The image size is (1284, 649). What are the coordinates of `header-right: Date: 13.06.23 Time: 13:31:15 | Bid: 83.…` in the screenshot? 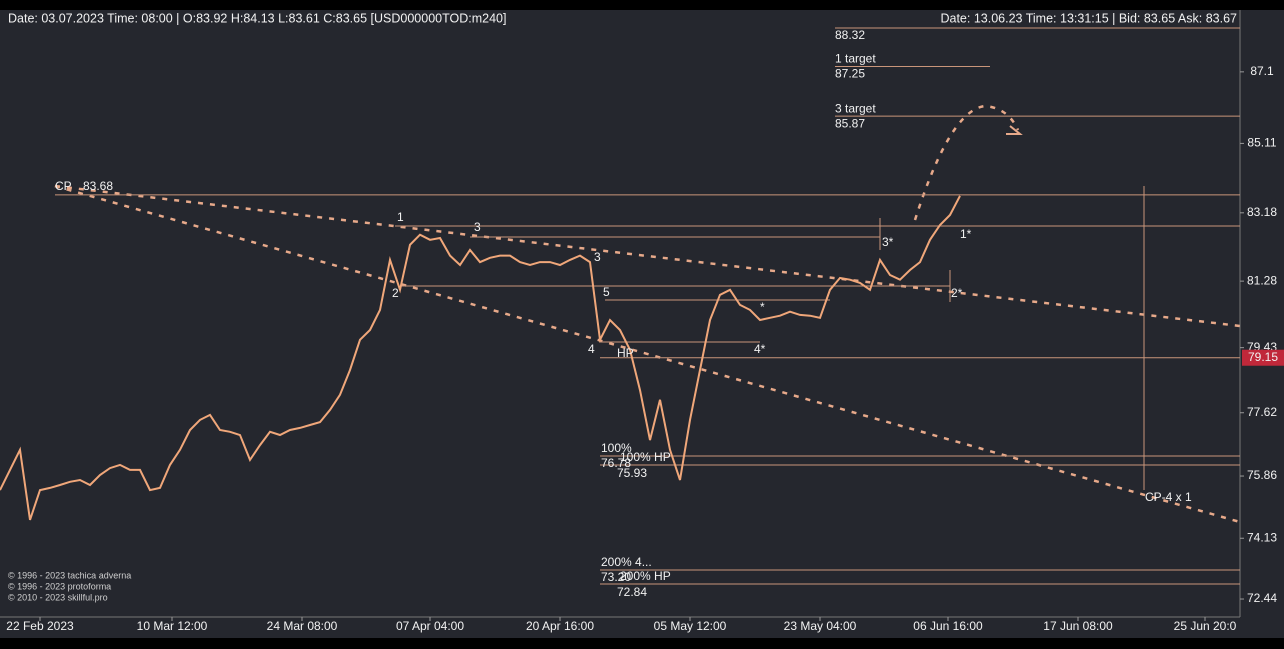 It's located at (1088, 18).